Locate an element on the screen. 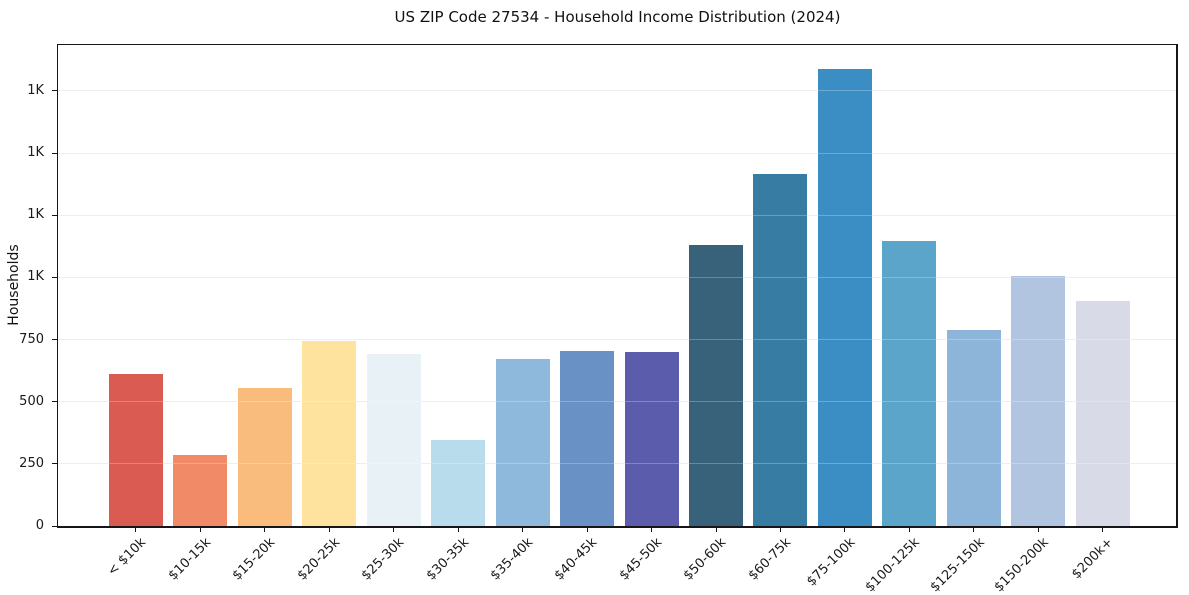  y-tick-label: 0 is located at coordinates (39, 525).